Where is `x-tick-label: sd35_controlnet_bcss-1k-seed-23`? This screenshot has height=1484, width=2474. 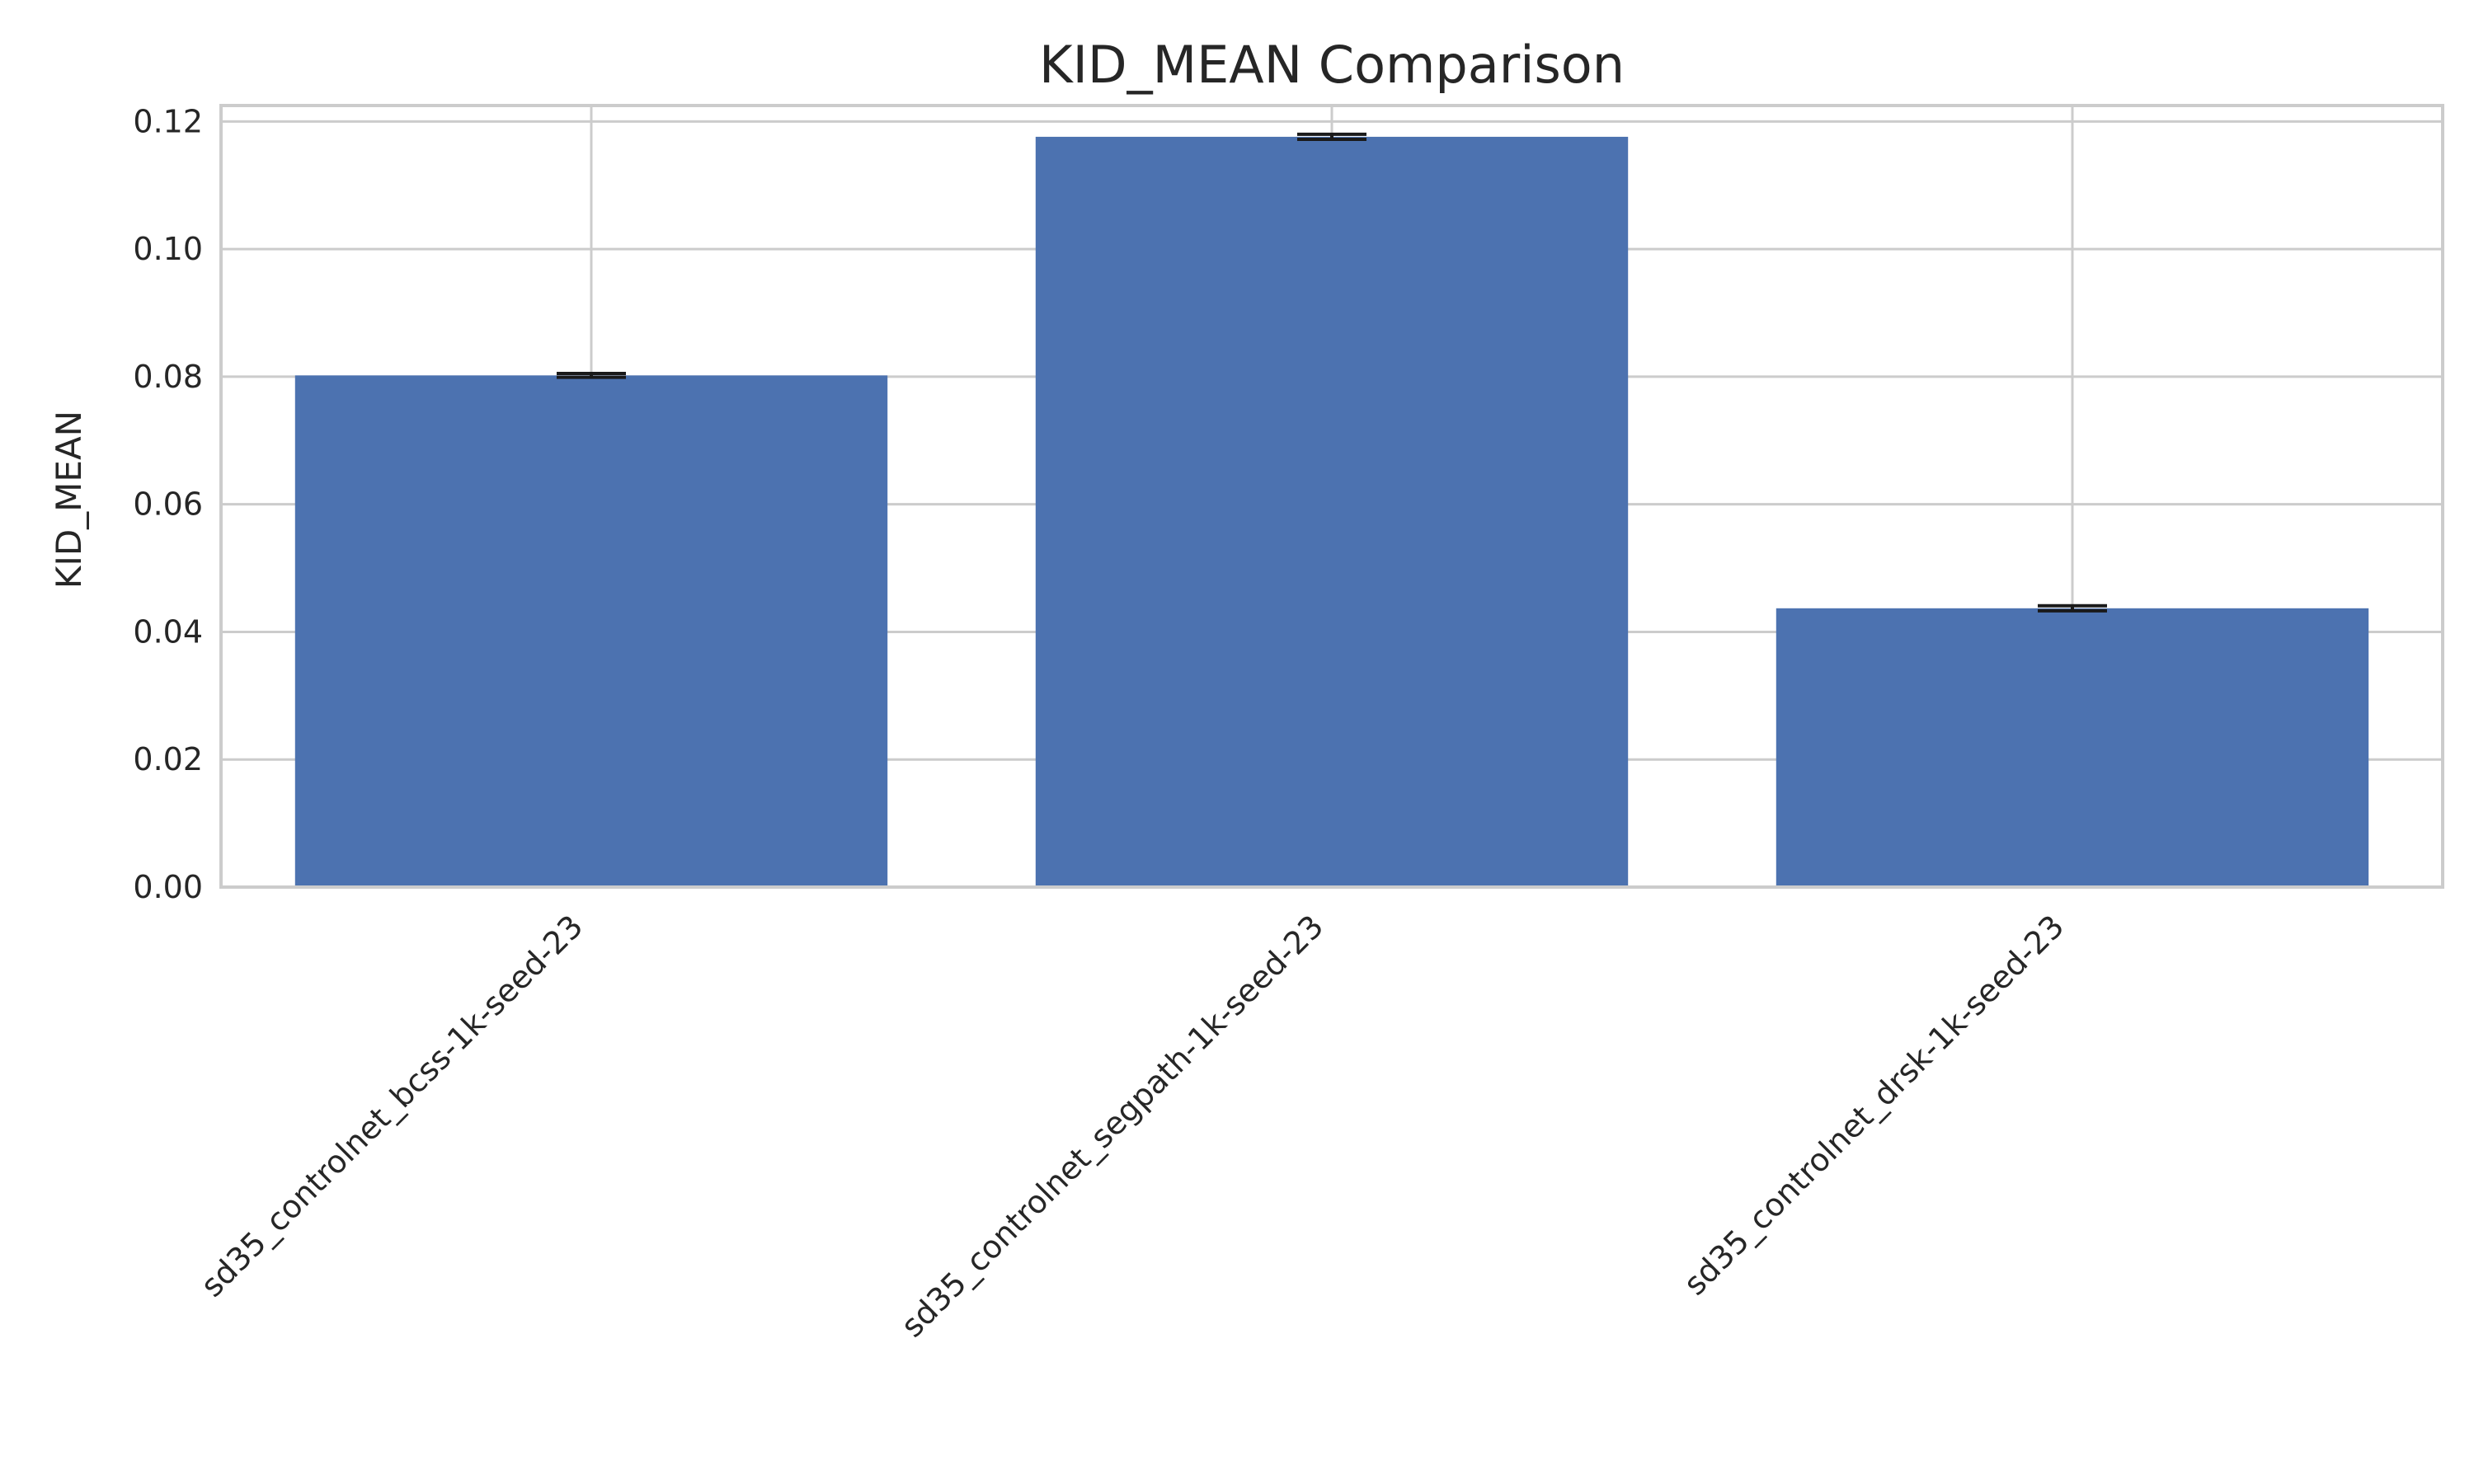
x-tick-label: sd35_controlnet_bcss-1k-seed-23 is located at coordinates (392, 1105).